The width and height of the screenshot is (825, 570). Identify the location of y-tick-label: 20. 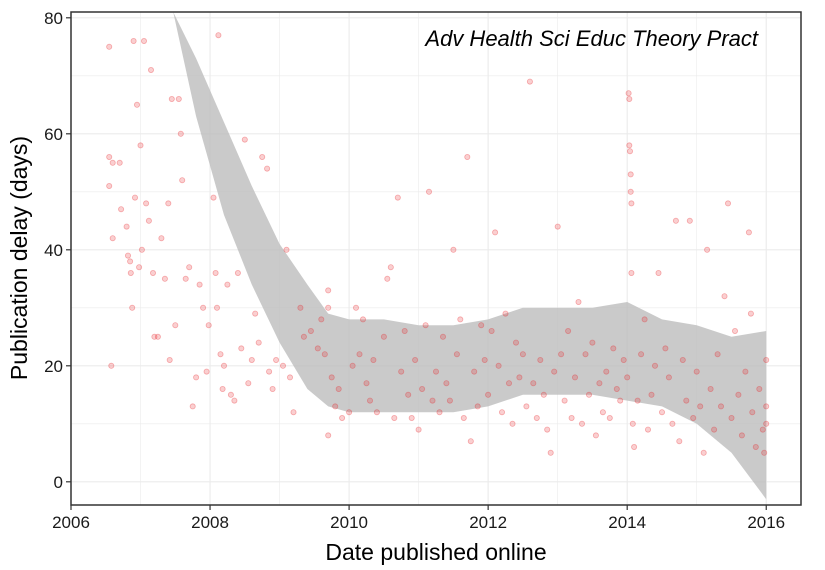
(53, 366).